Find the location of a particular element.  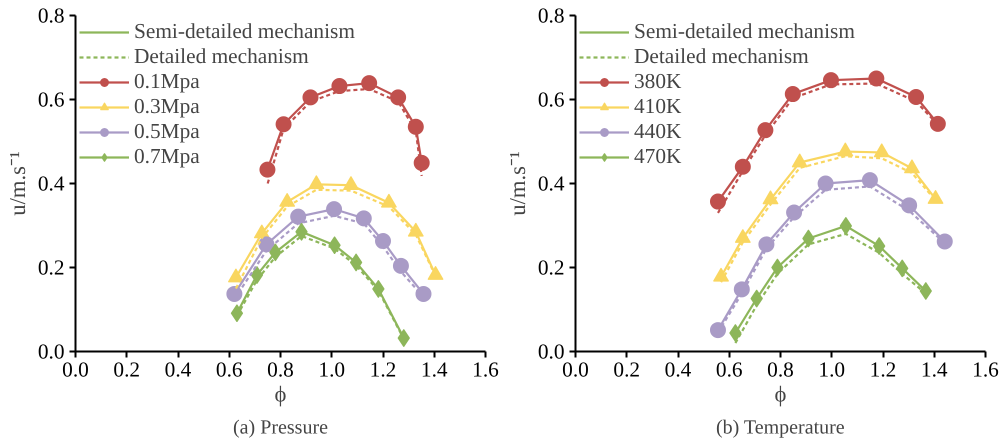

text: (a) Pressure is located at coordinates (280, 427).